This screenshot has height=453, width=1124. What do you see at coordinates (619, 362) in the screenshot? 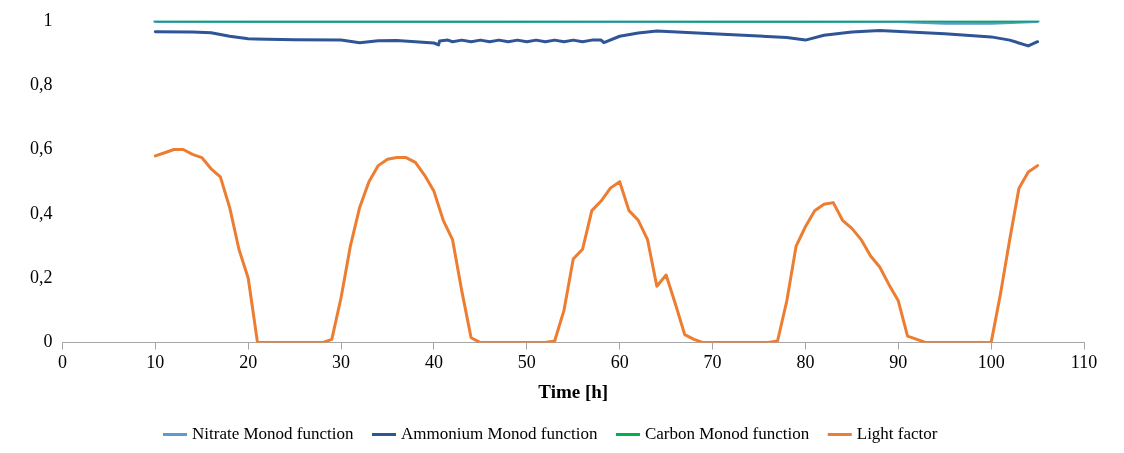
I see `x-tick-label: 60` at bounding box center [619, 362].